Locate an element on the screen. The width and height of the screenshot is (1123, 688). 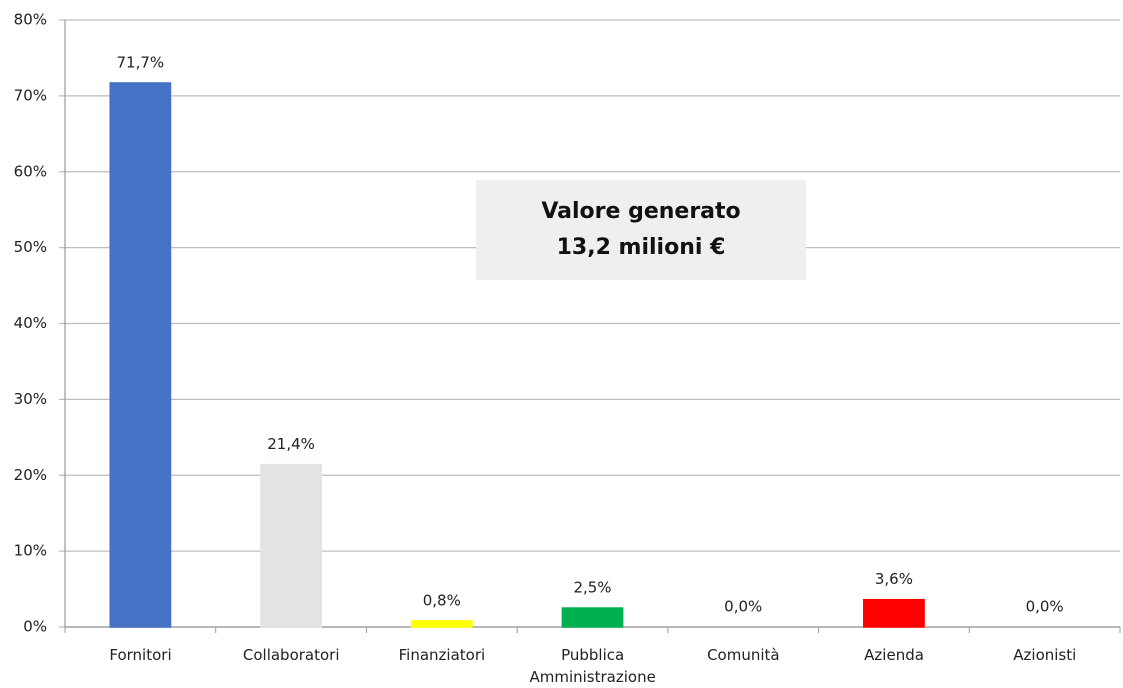
x-tick-label: Comunità is located at coordinates (743, 655).